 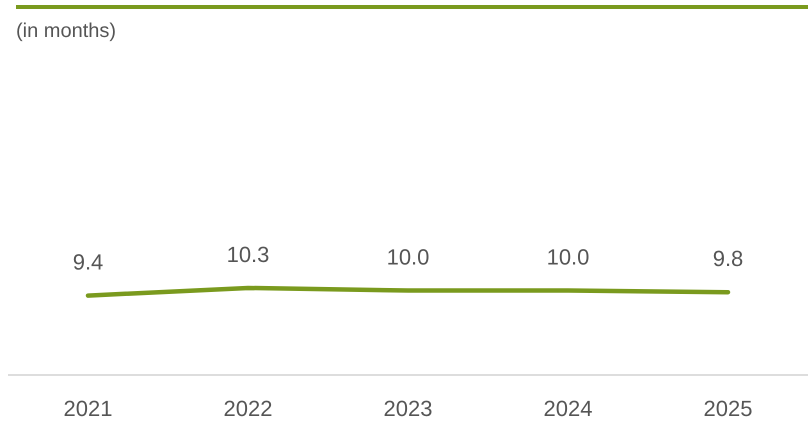 What do you see at coordinates (408, 408) in the screenshot?
I see `x-tick-label: 2023` at bounding box center [408, 408].